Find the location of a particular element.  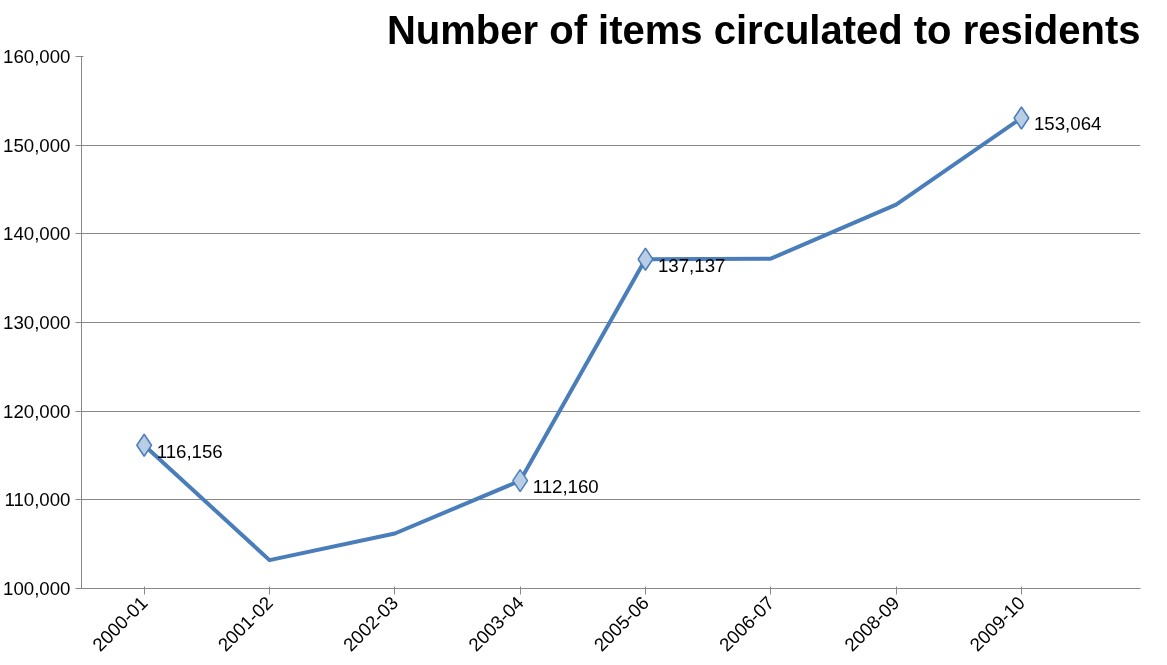

y-tick-label: 160,000 is located at coordinates (37, 56).